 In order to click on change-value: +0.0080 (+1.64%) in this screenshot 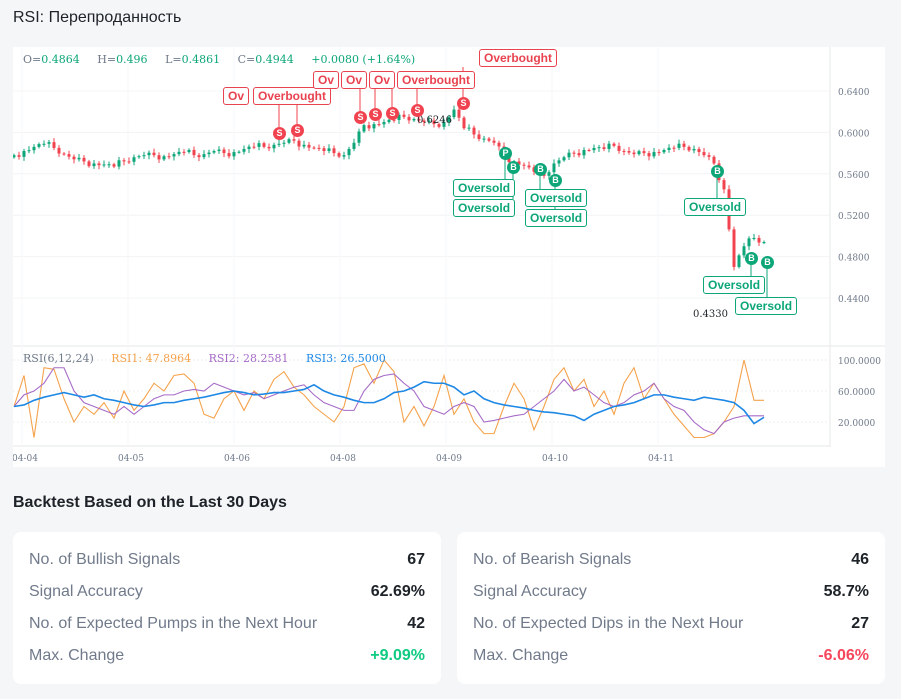, I will do `click(363, 59)`.